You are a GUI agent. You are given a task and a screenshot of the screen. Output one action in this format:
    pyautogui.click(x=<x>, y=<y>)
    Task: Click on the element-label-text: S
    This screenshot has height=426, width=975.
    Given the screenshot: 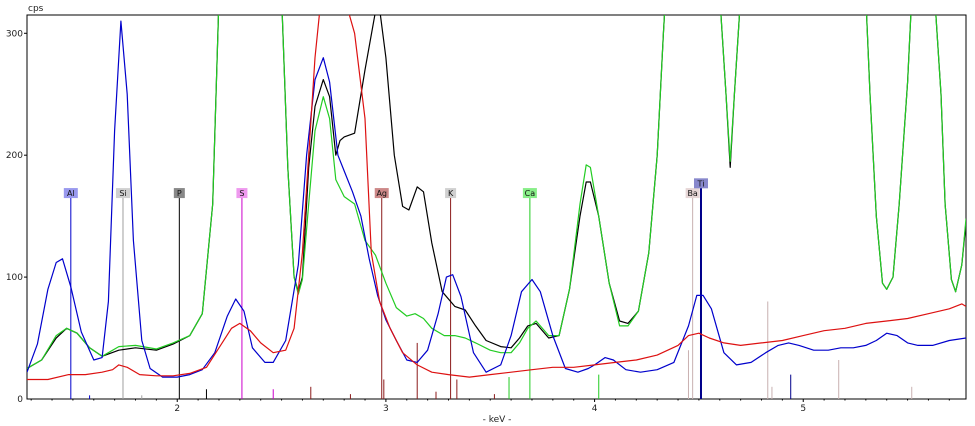 What is the action you would take?
    pyautogui.click(x=241, y=193)
    